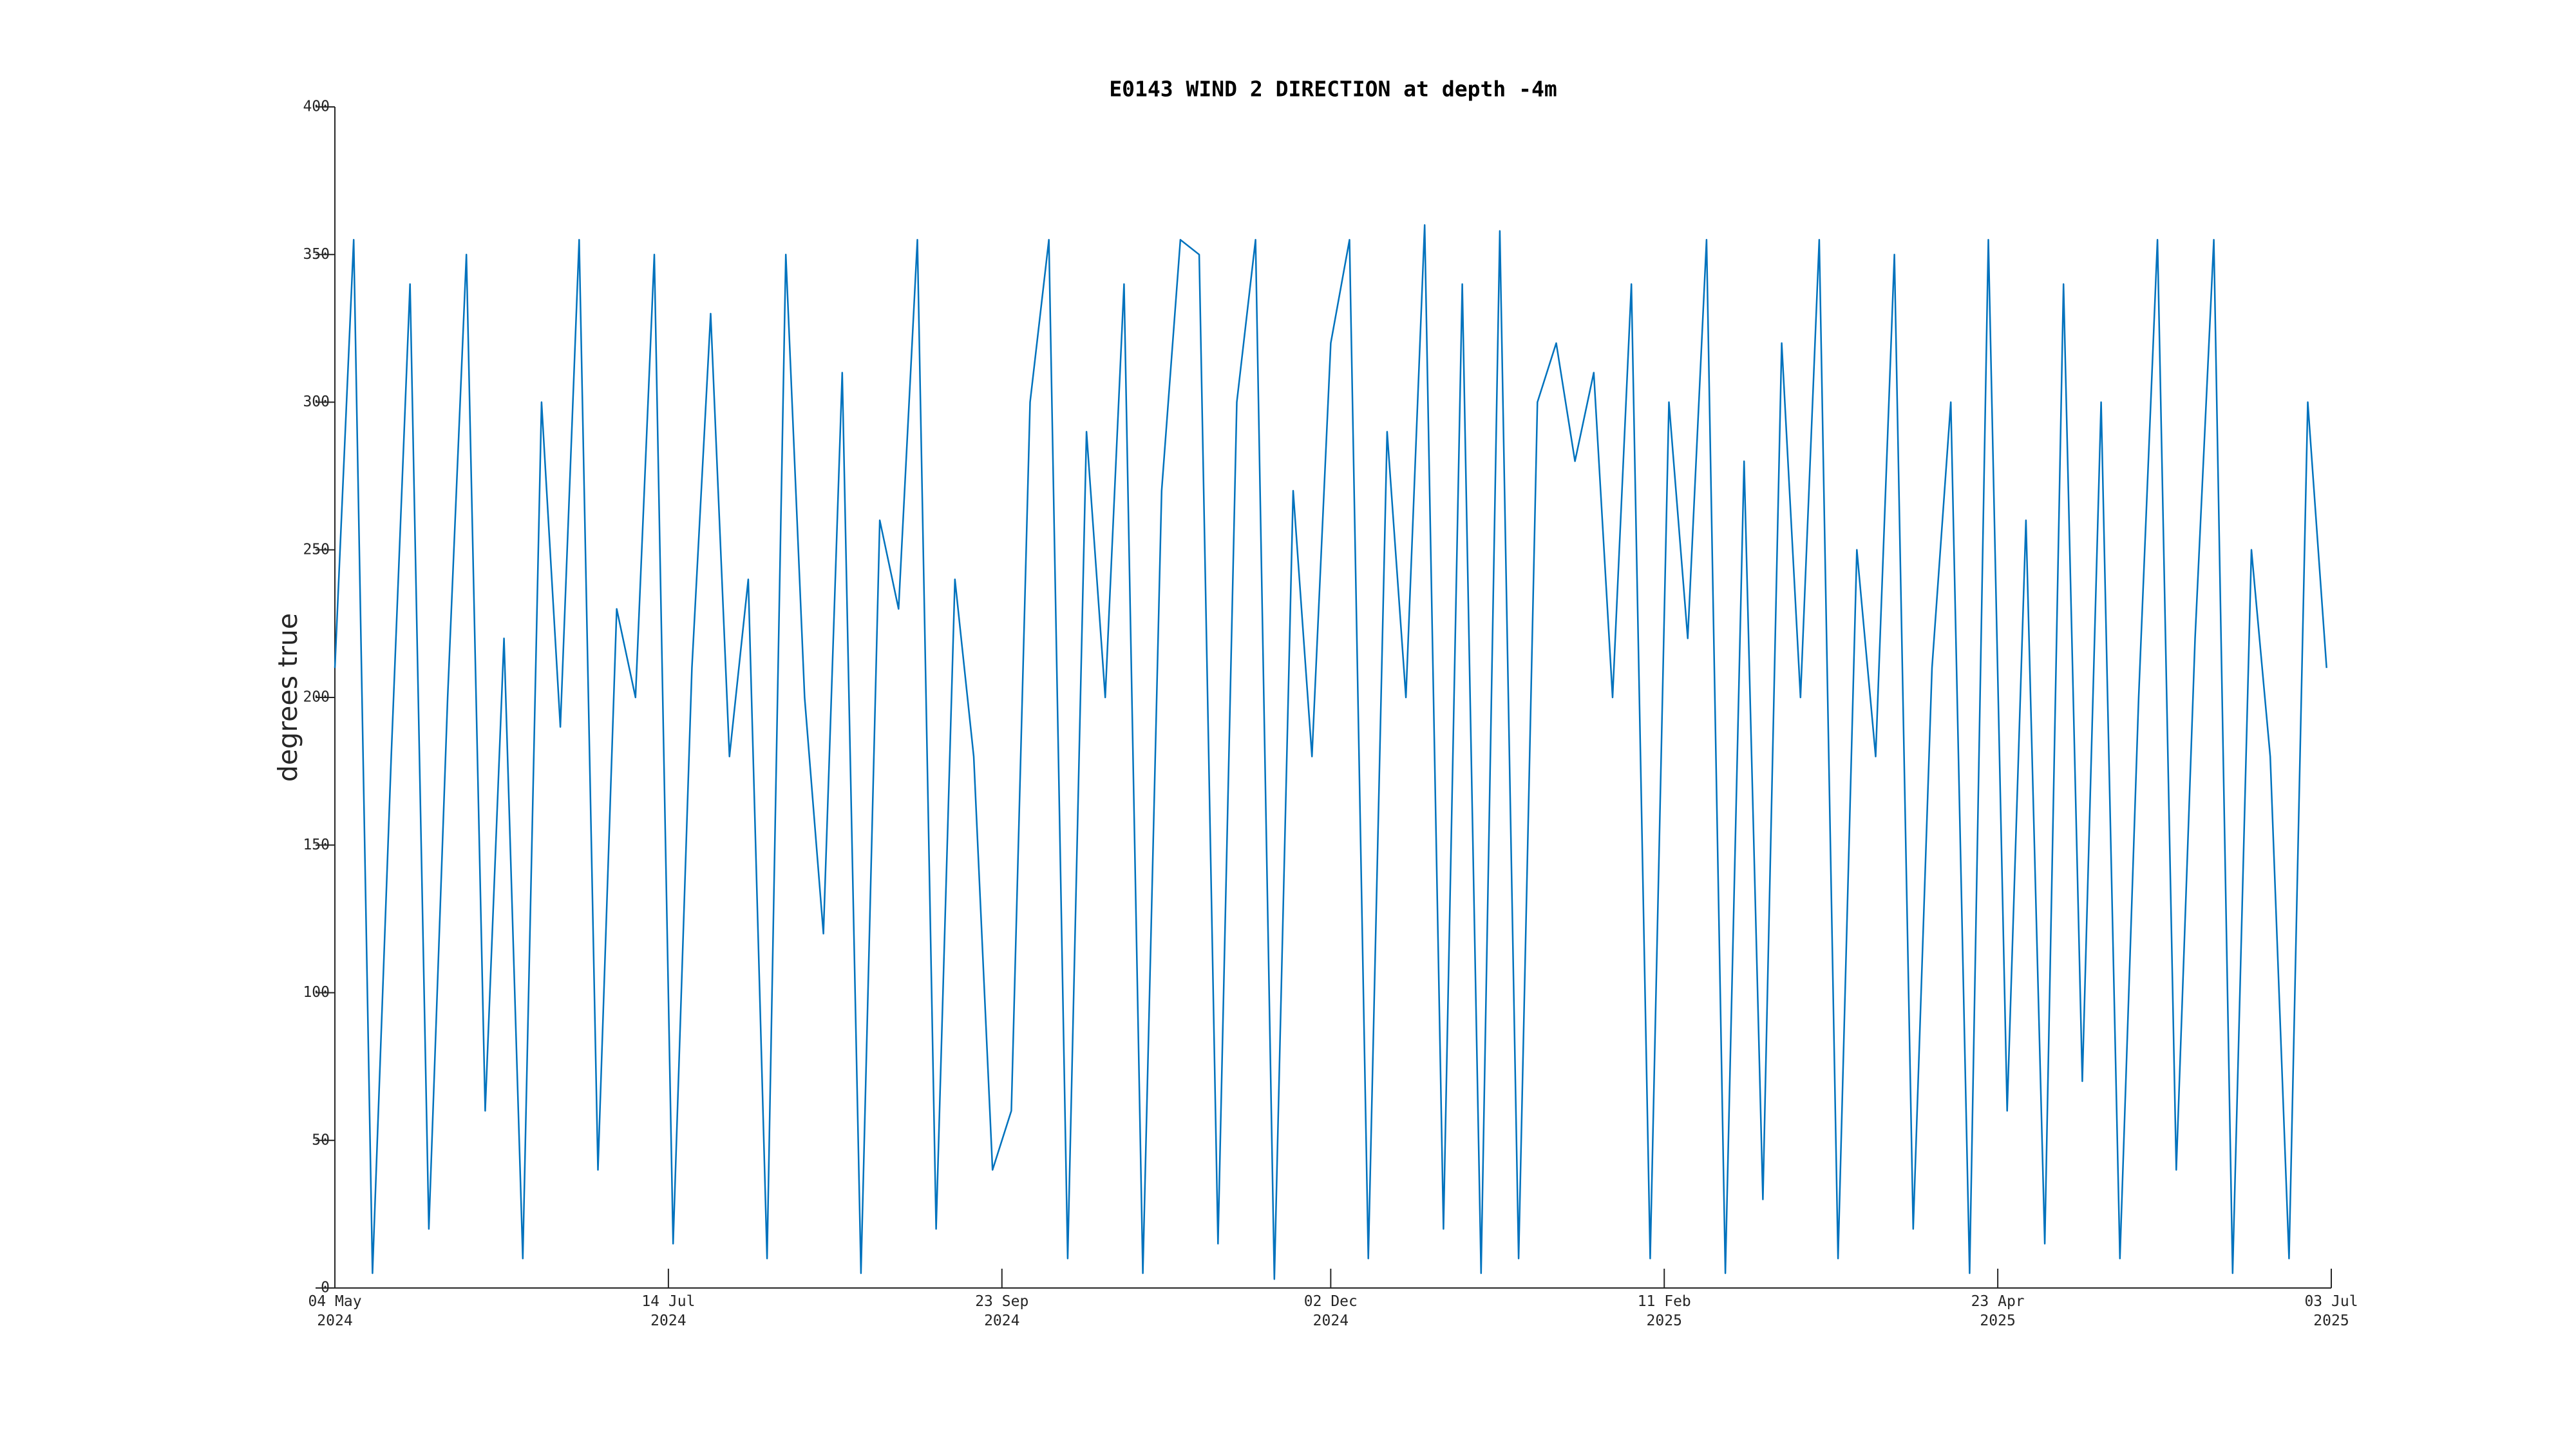 The image size is (2576, 1449). Describe the element at coordinates (326, 1288) in the screenshot. I see `y-tick-label: 0` at that location.